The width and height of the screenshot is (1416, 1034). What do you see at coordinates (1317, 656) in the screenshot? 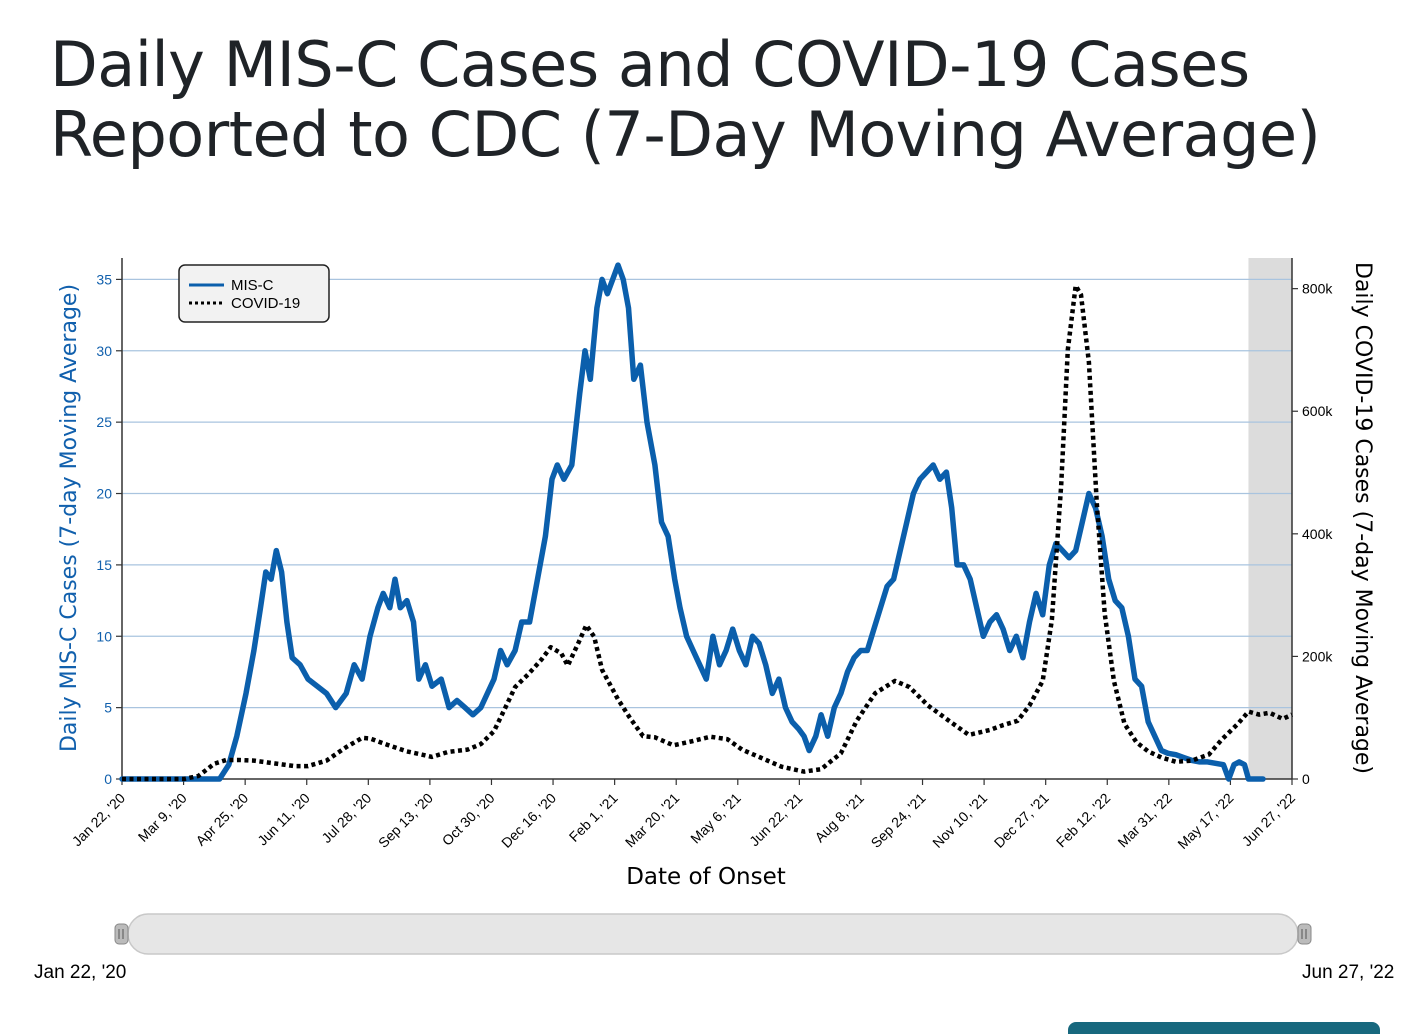
I see `right-tick-label: 200k` at bounding box center [1317, 656].